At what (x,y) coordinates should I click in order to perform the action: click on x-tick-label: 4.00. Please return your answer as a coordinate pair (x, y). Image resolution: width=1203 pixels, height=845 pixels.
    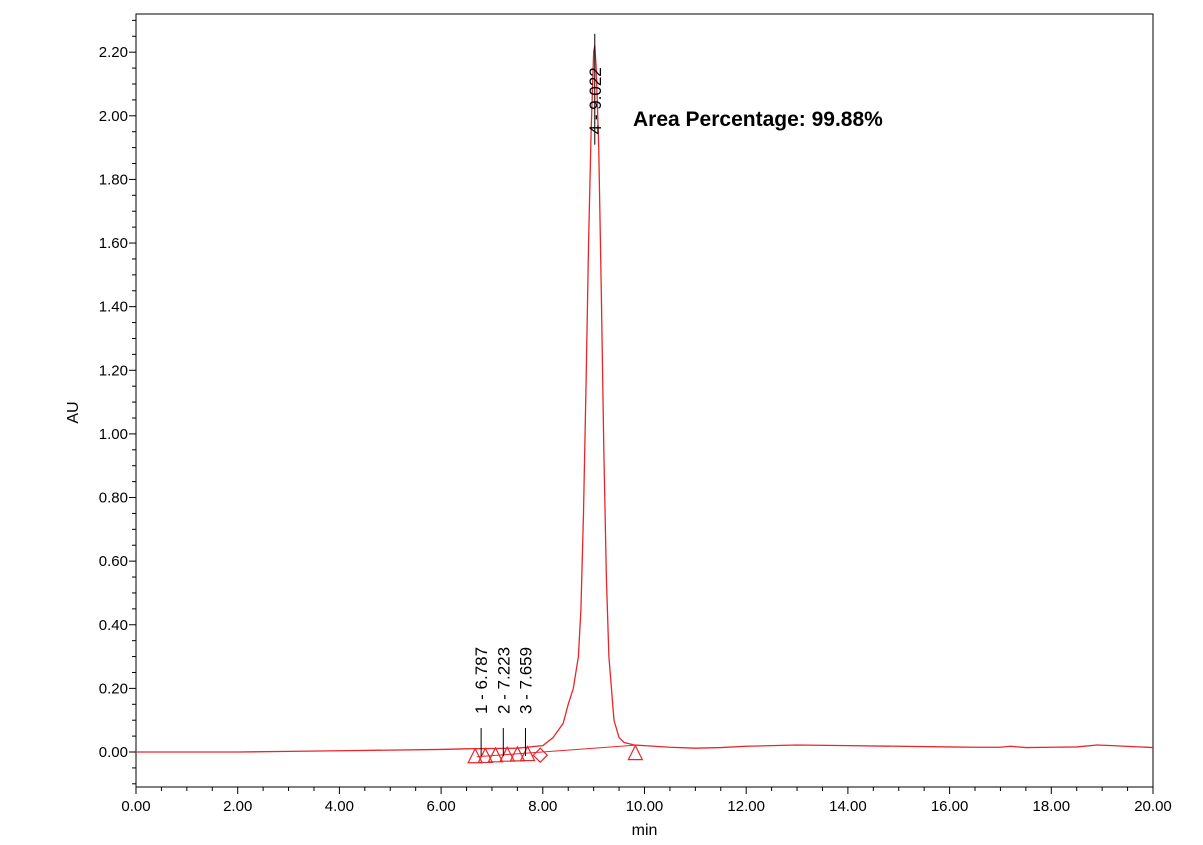
    Looking at the image, I should click on (339, 806).